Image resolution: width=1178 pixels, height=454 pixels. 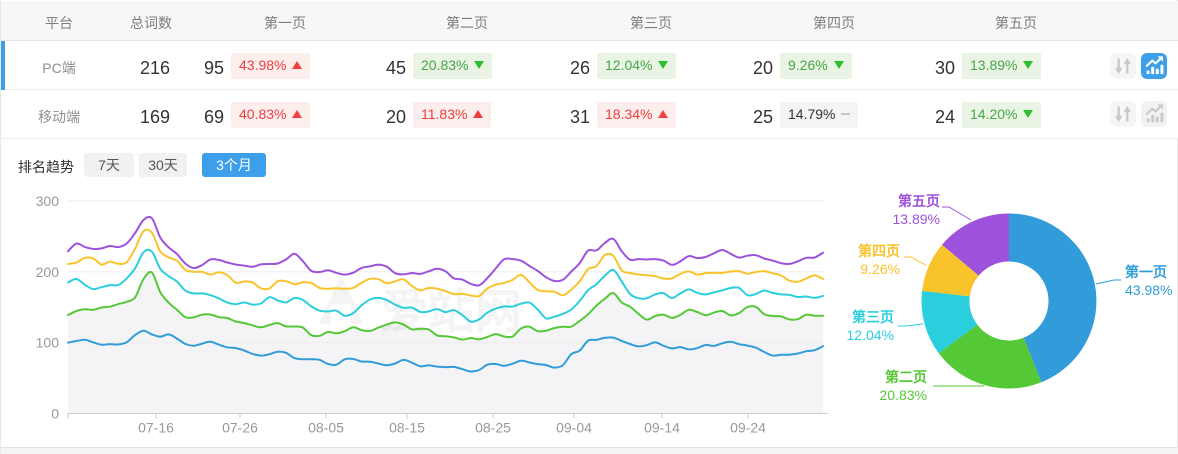 I want to click on svg-text: 07-26, so click(x=240, y=428).